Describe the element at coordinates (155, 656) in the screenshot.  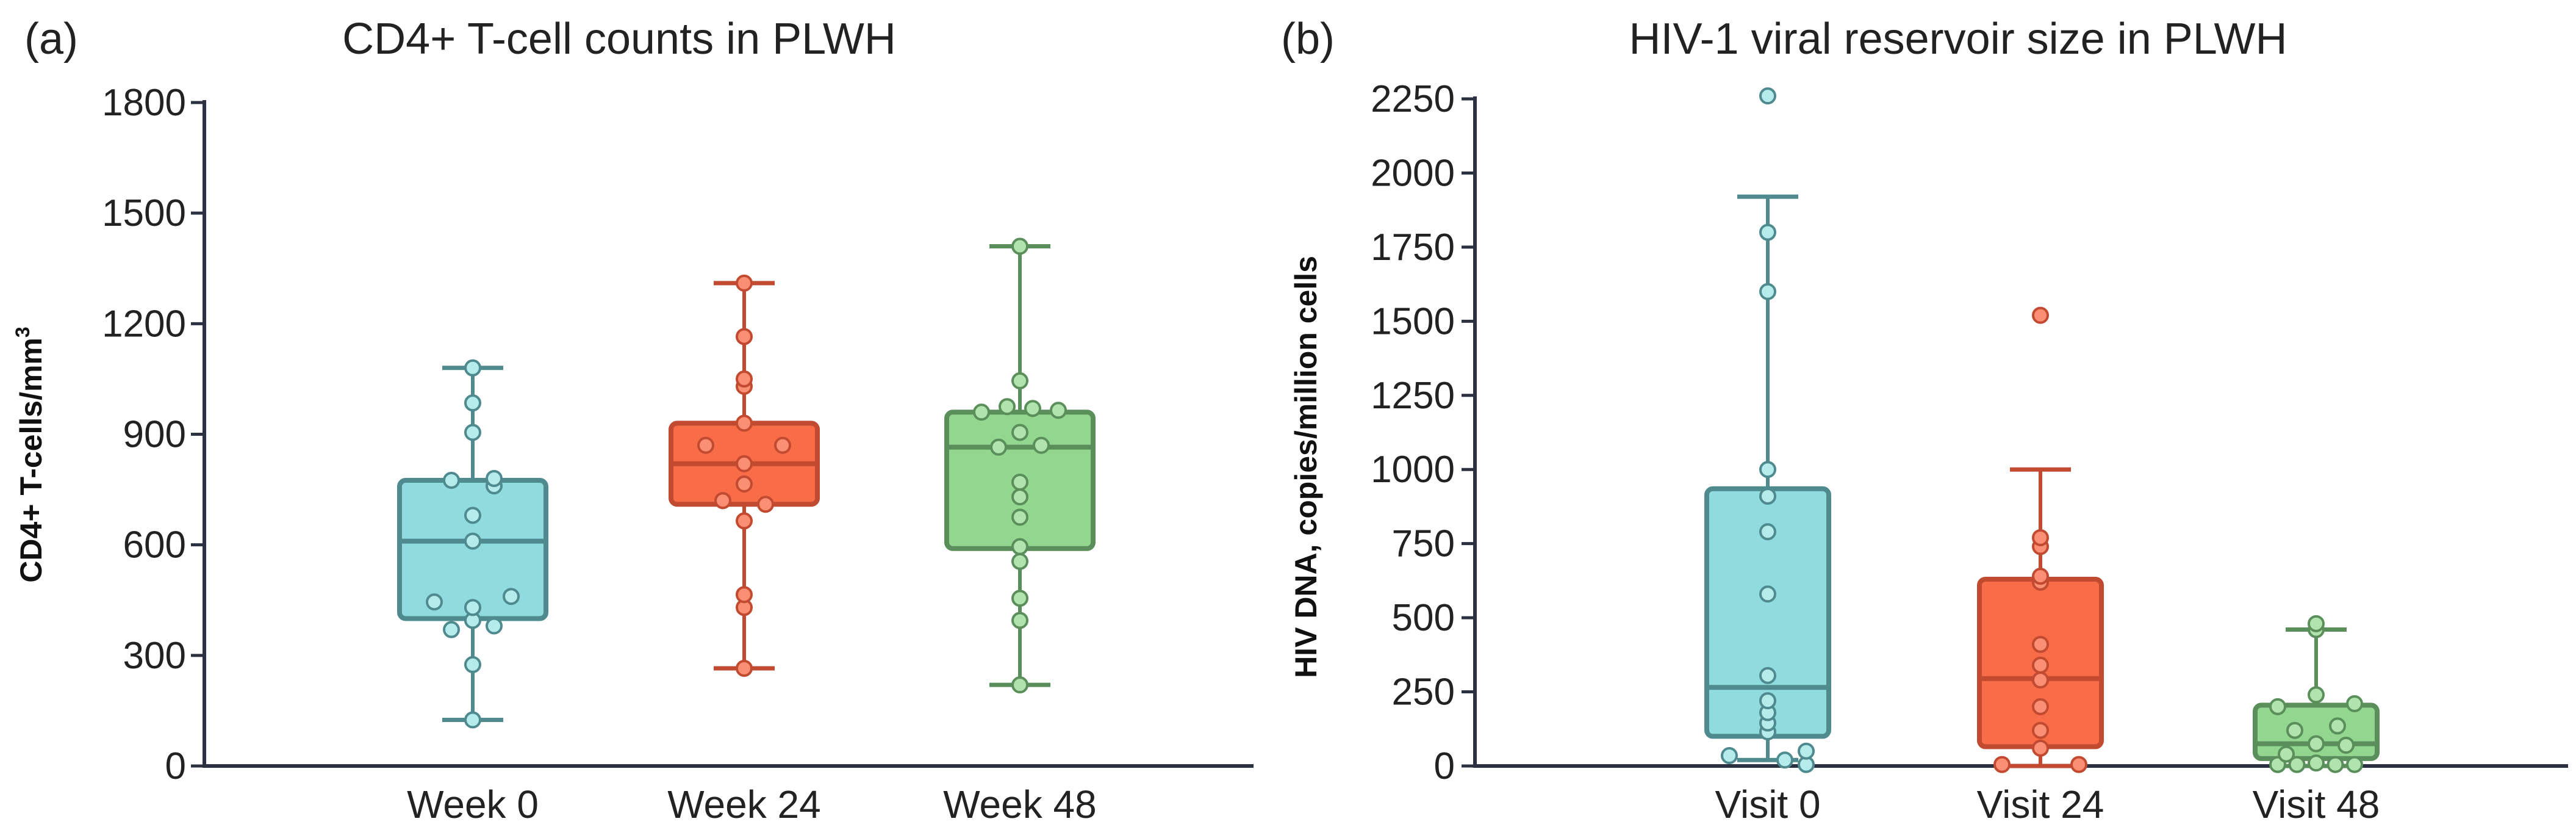
I see `panel-a-y-tick-label: 300` at that location.